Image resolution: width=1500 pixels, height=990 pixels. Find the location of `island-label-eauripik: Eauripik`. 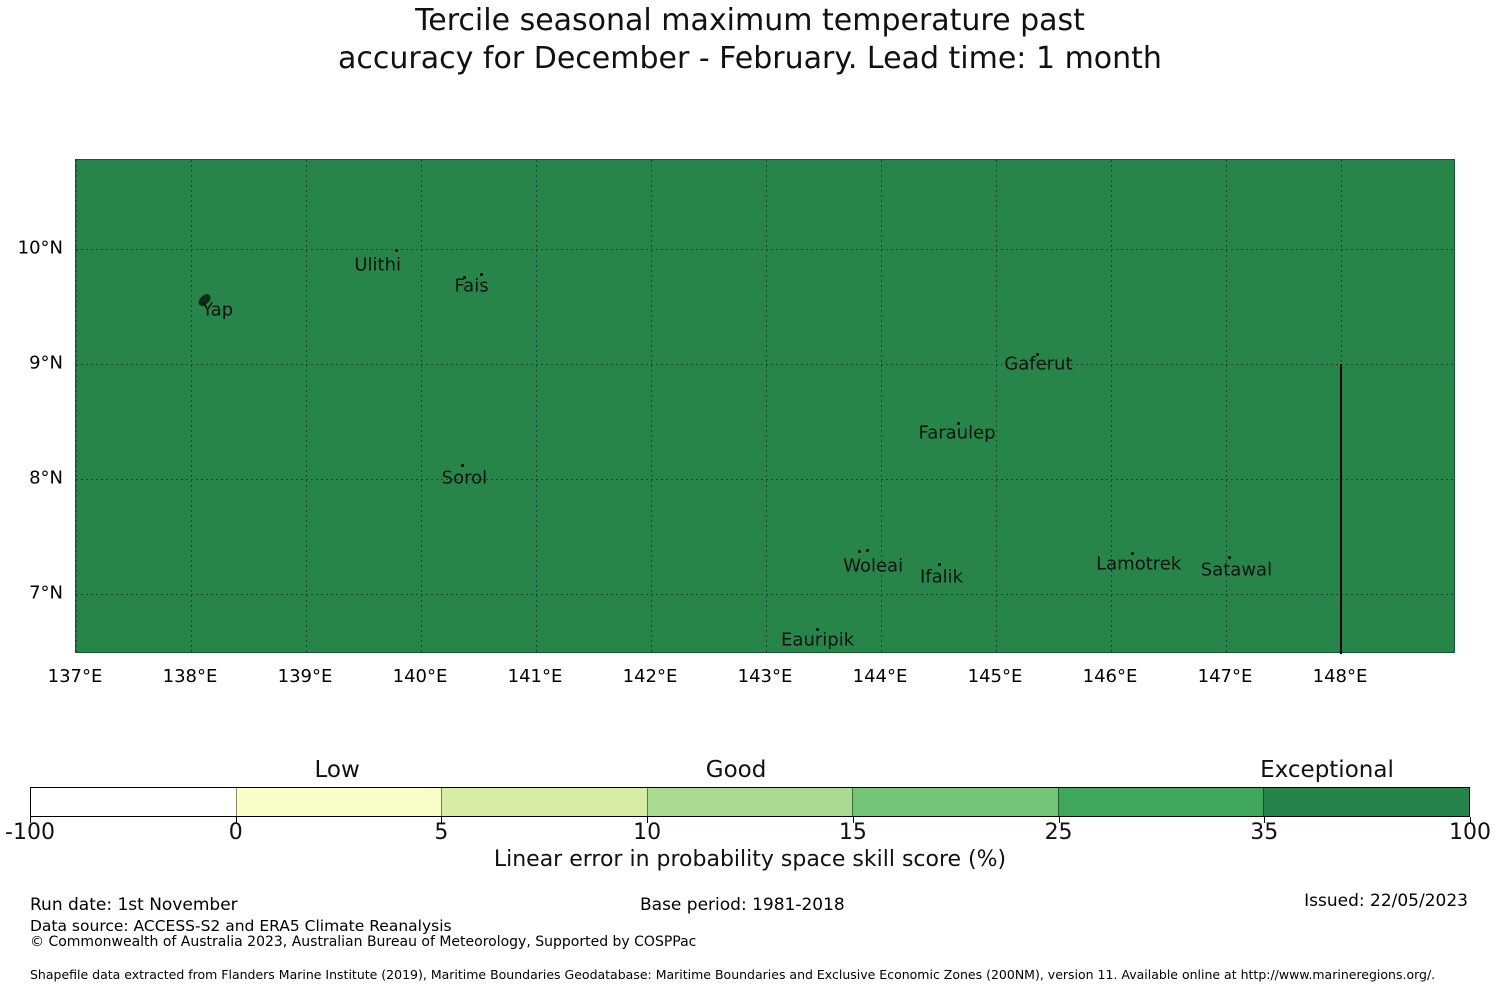

island-label-eauripik: Eauripik is located at coordinates (818, 639).